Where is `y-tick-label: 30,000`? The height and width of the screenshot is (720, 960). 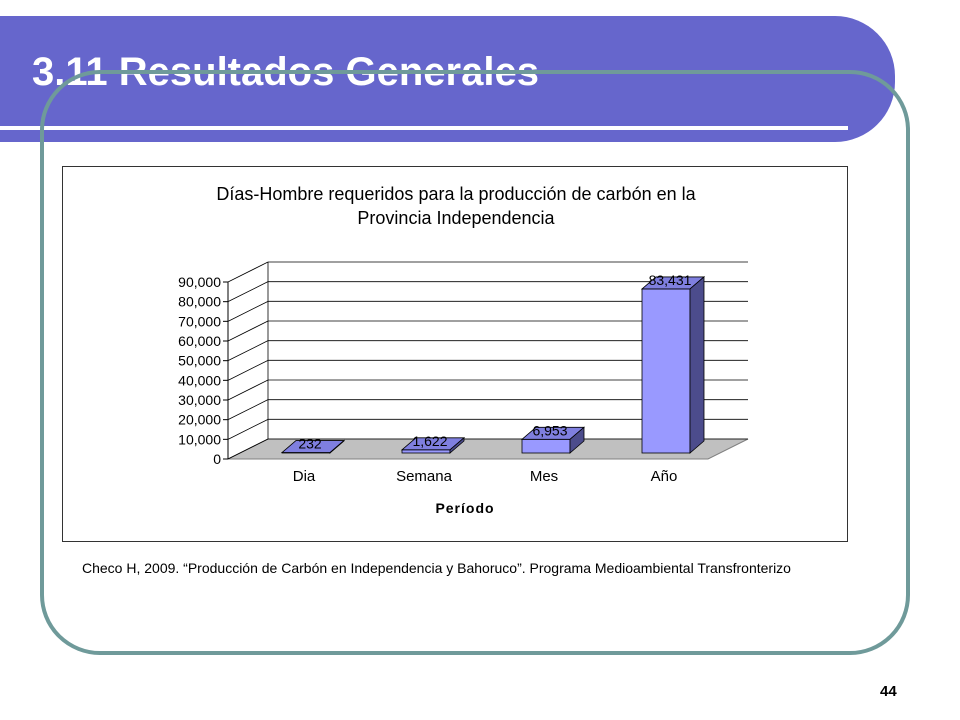
y-tick-label: 30,000 is located at coordinates (199, 400).